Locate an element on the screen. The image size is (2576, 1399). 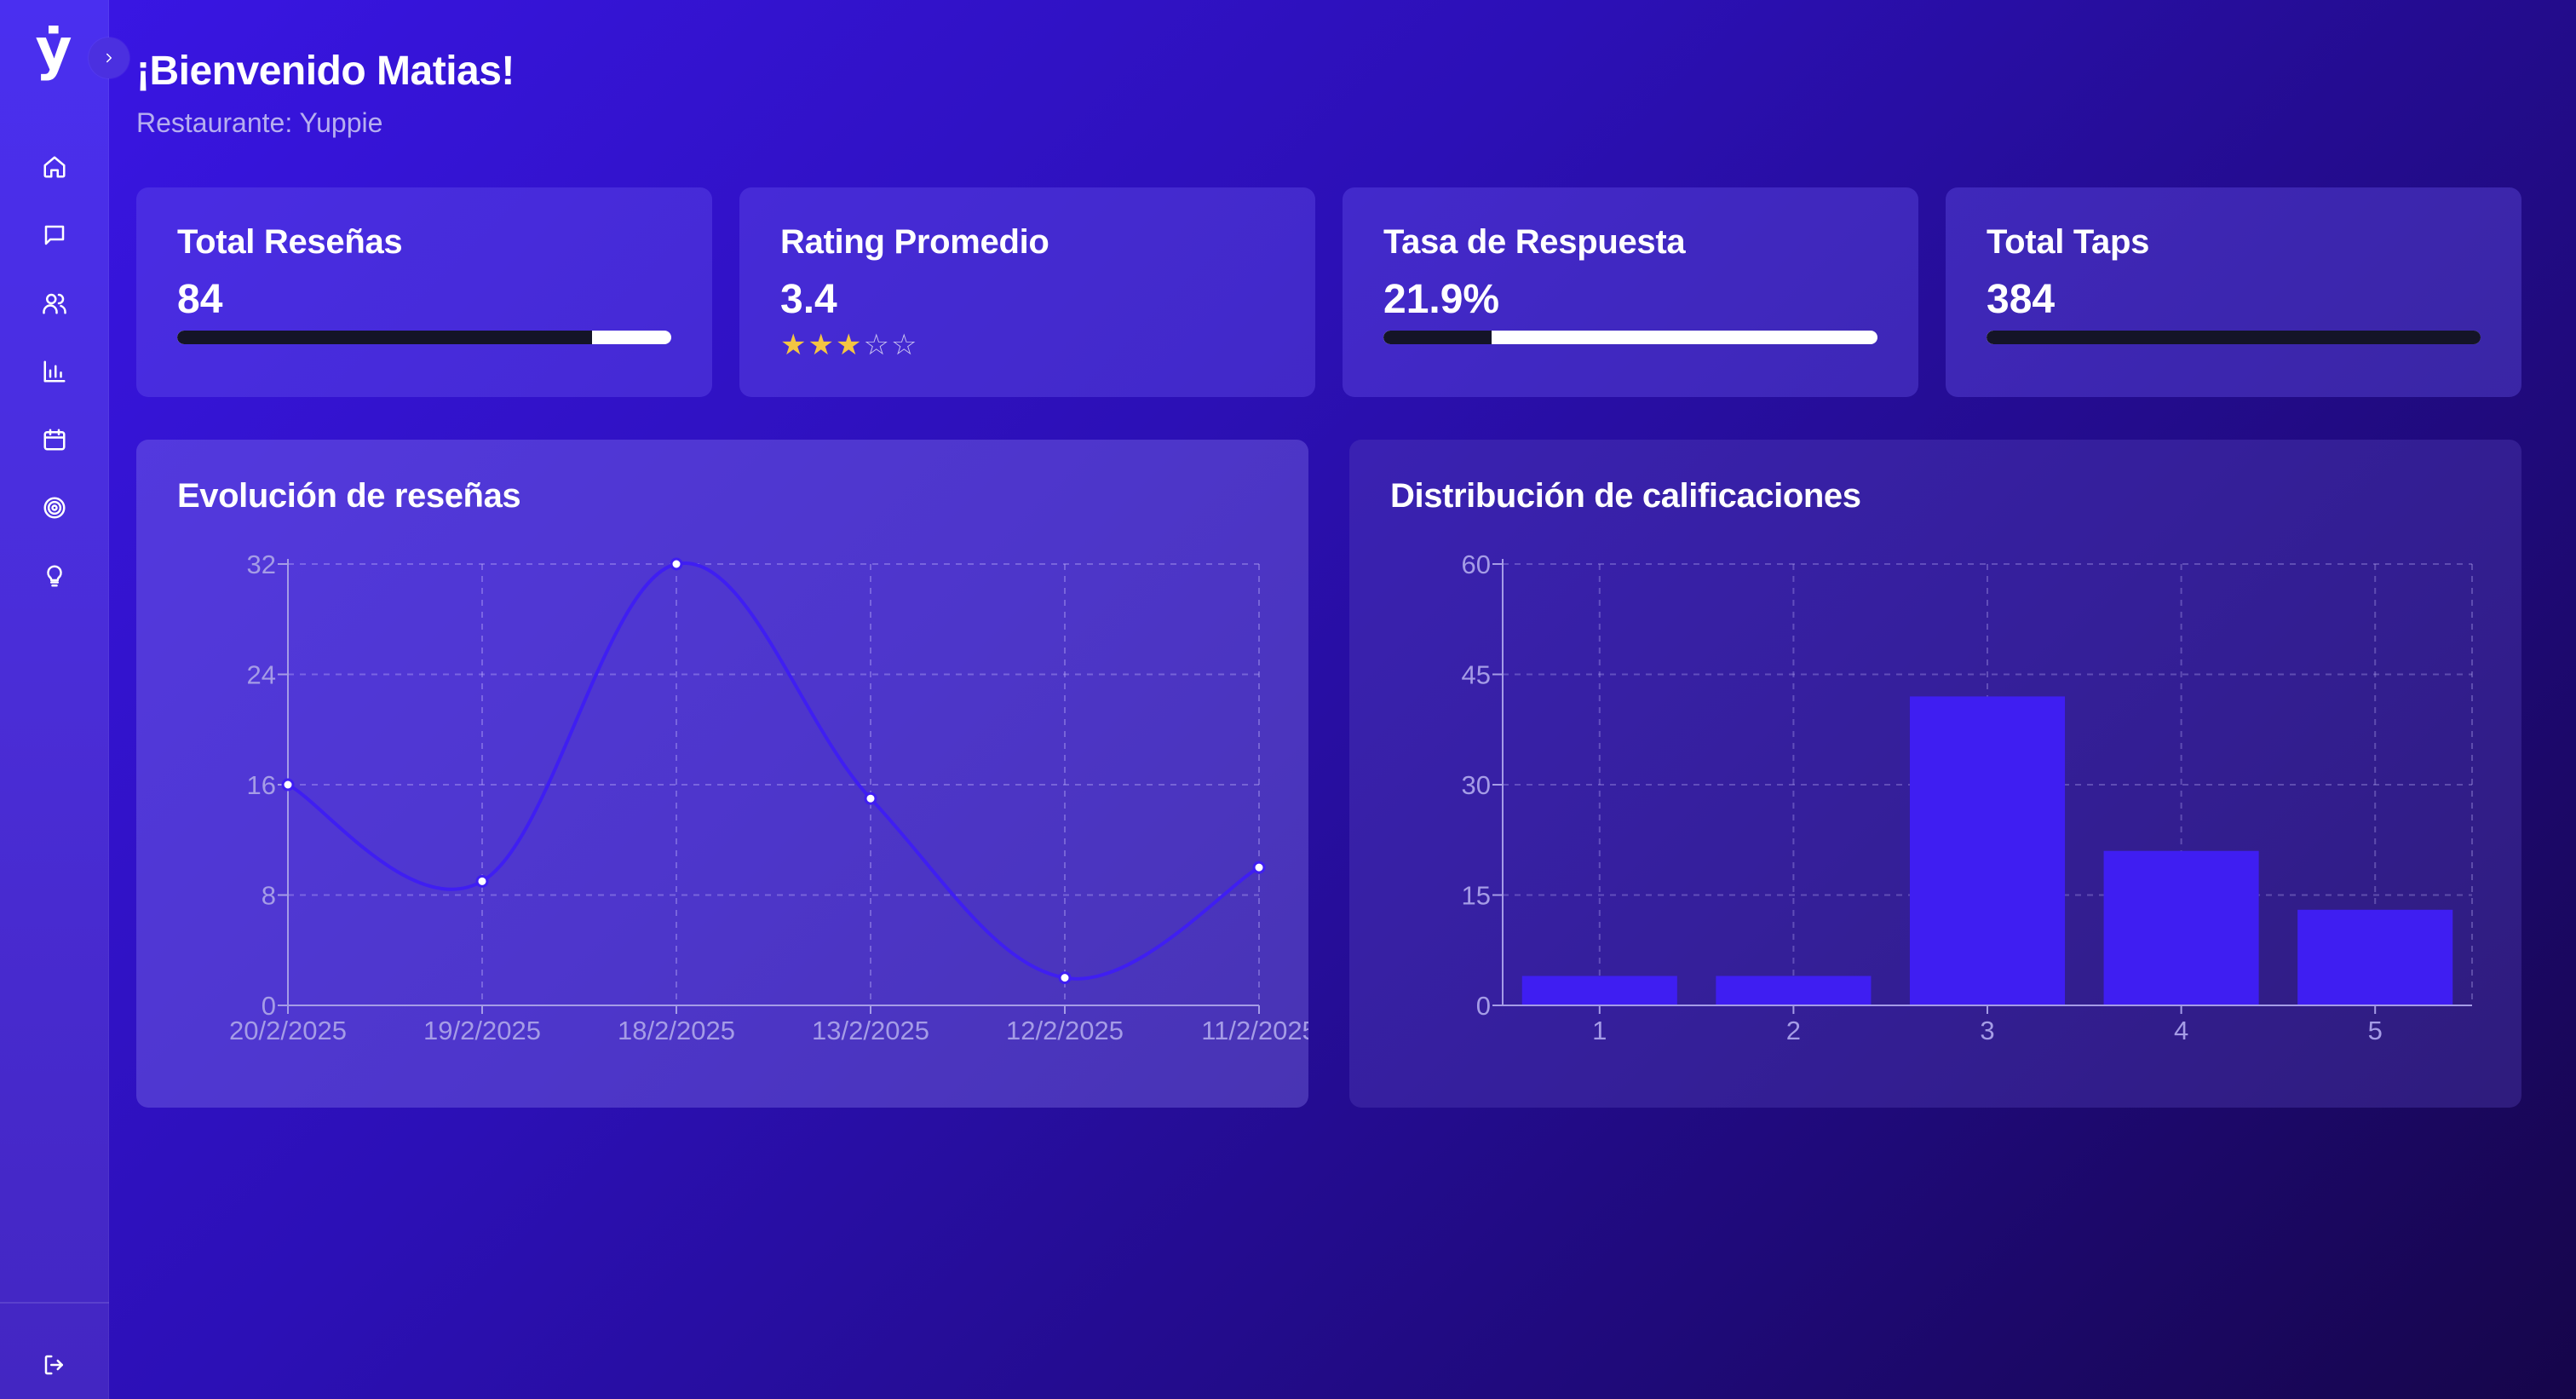
stat-label: Total Taps is located at coordinates (2069, 242).